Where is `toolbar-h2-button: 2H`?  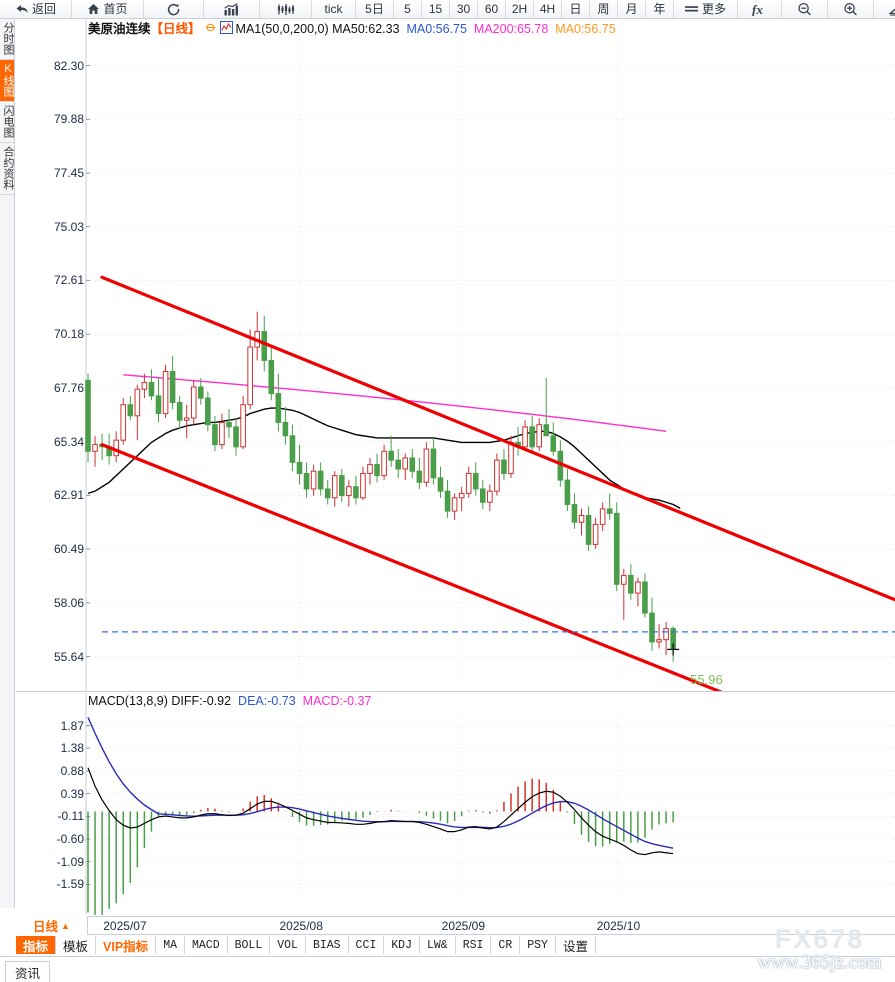
toolbar-h2-button: 2H is located at coordinates (520, 9).